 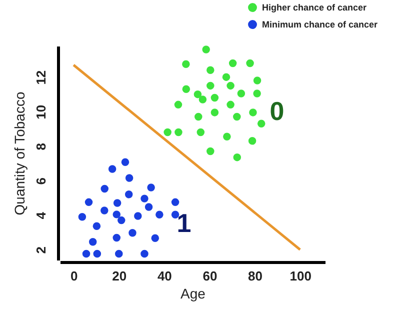 I want to click on y-tick-label: 10, so click(x=41, y=112).